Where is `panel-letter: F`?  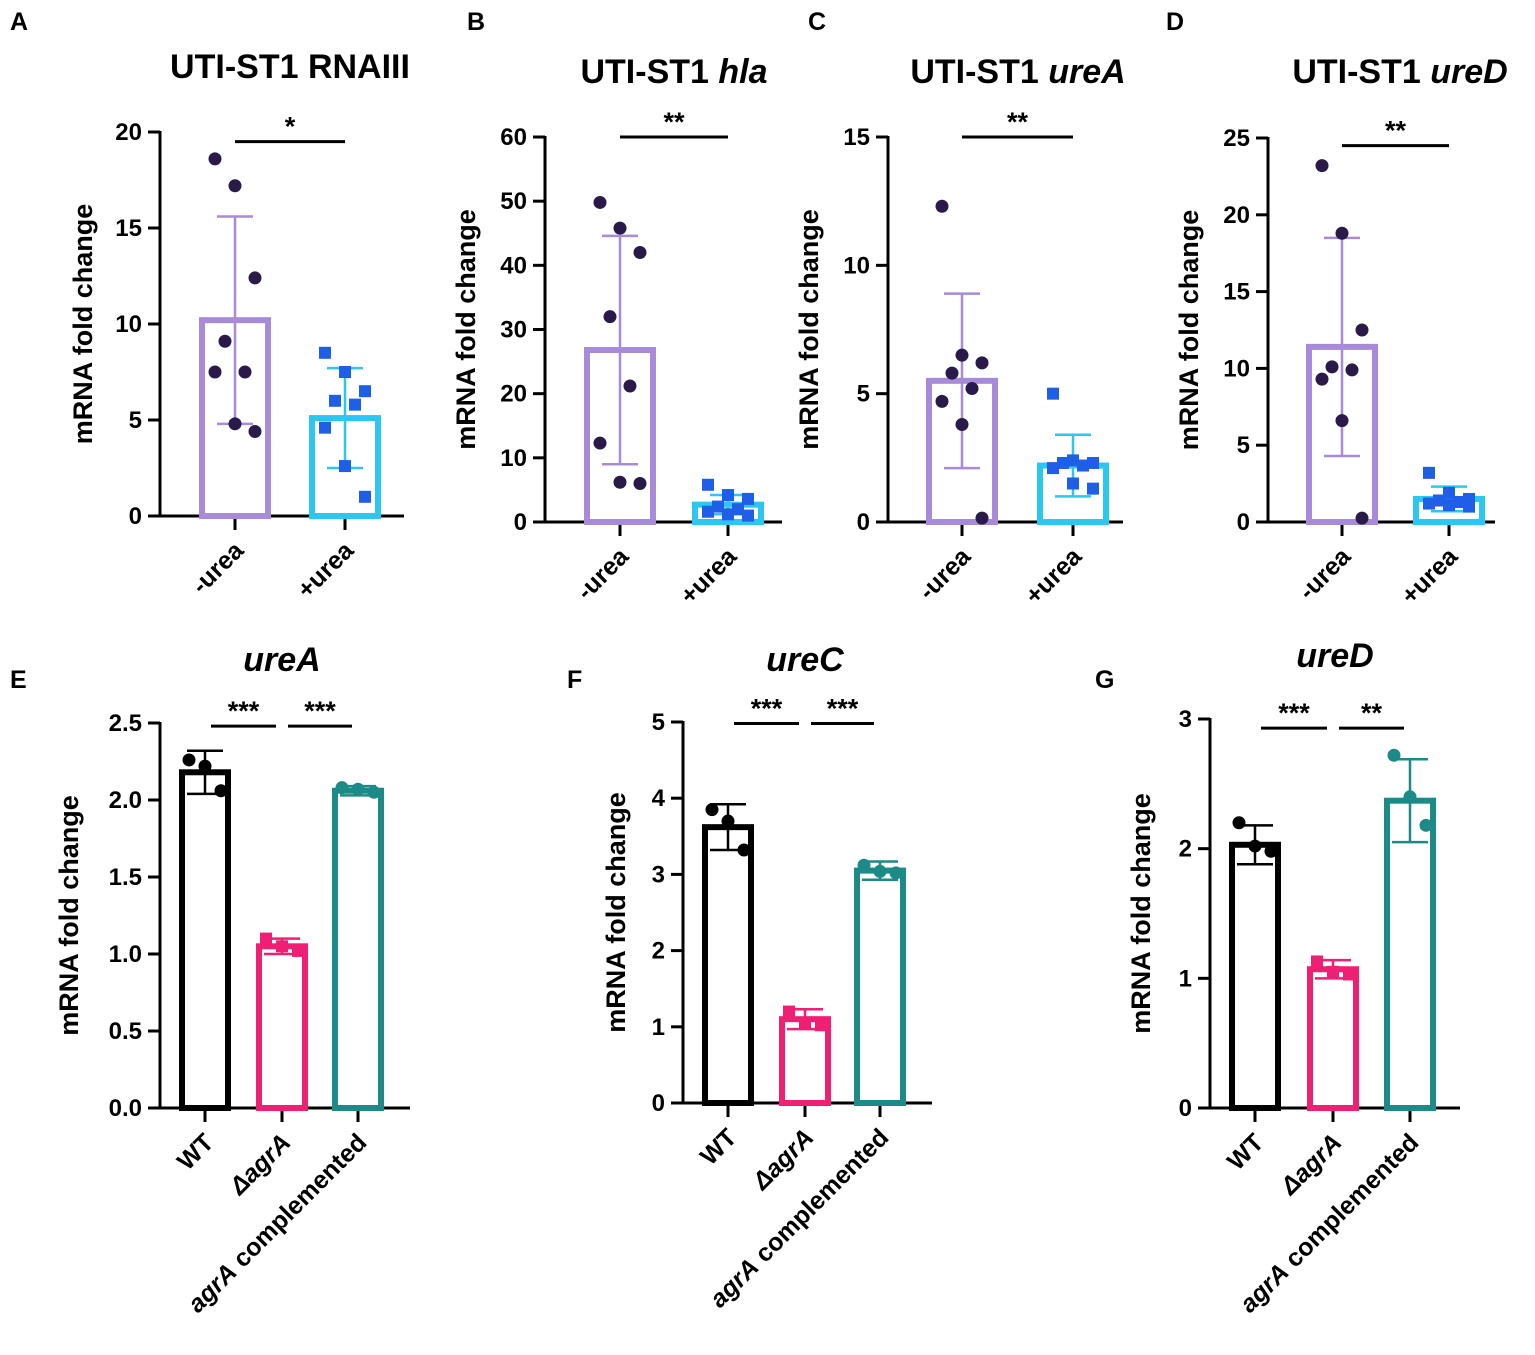 panel-letter: F is located at coordinates (574, 680).